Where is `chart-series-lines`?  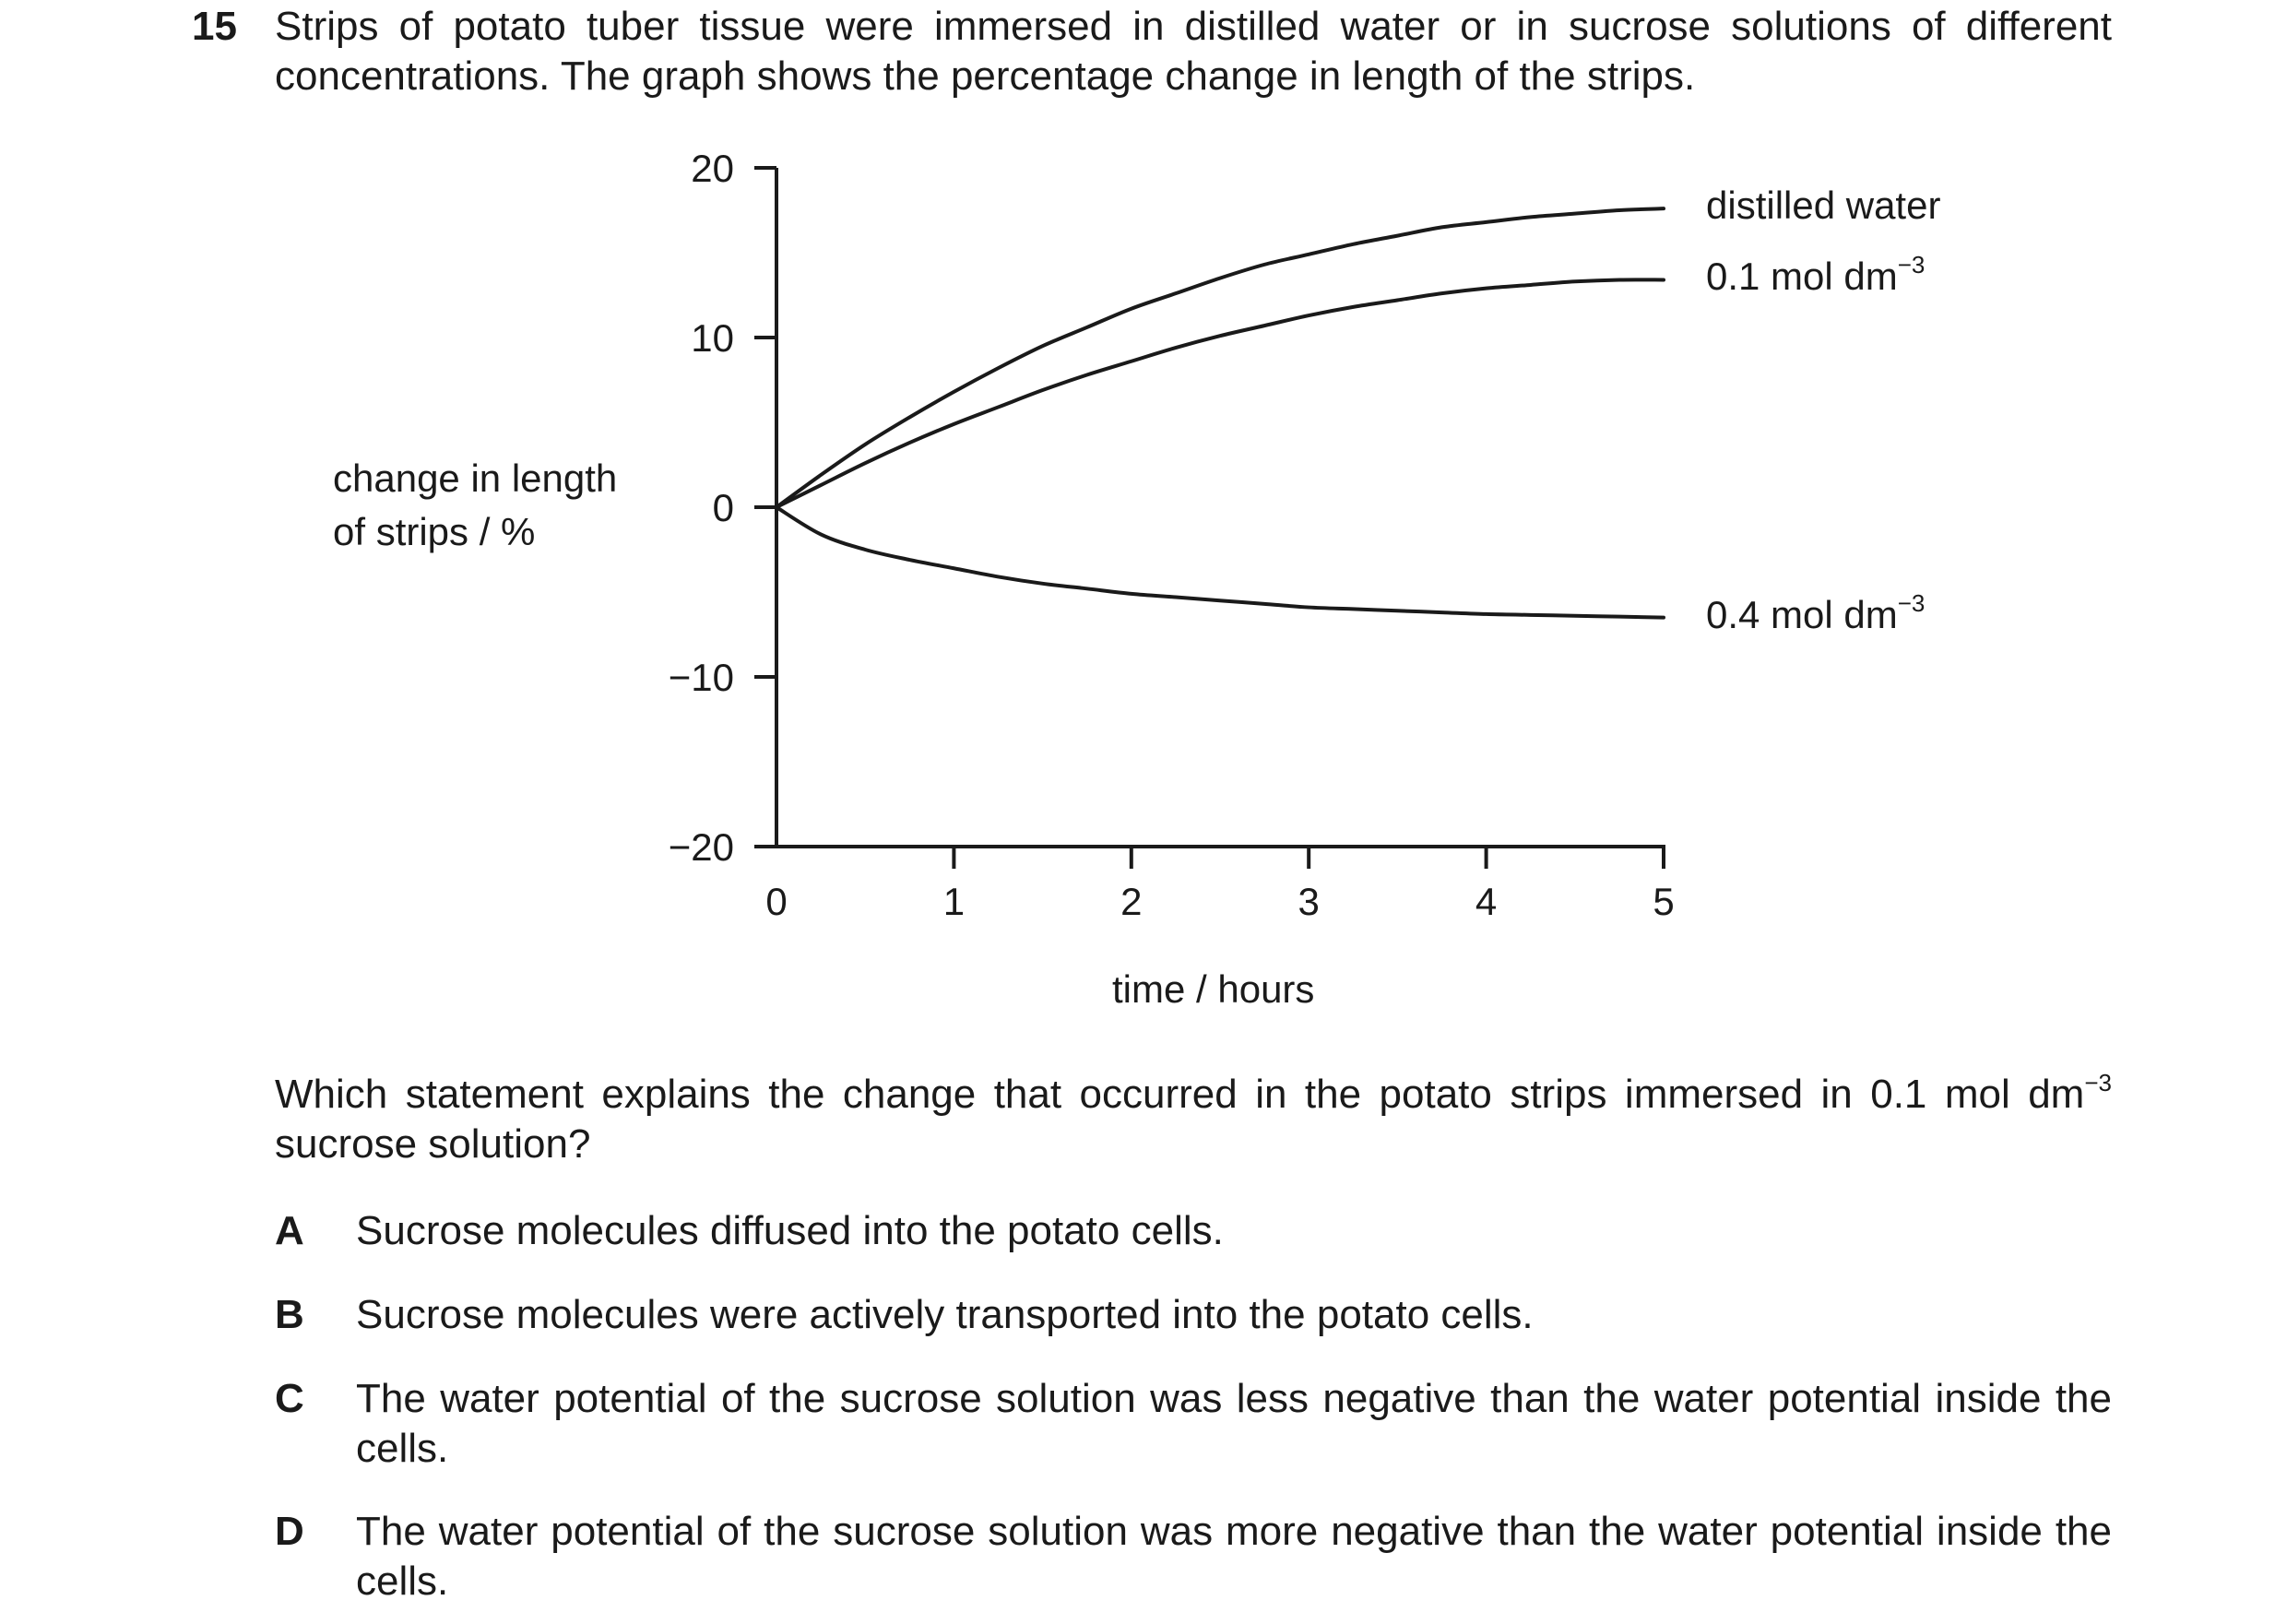
chart-series-lines is located at coordinates (1220, 413).